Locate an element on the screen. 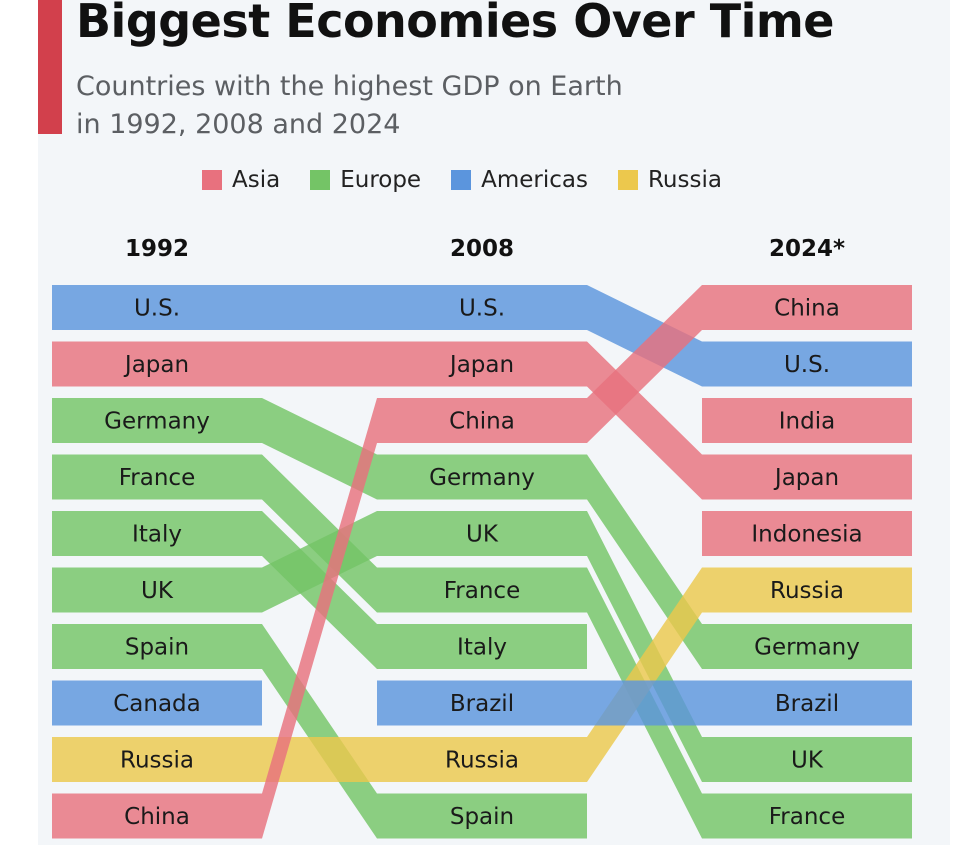  label-2024-japan: Japan is located at coordinates (806, 478).